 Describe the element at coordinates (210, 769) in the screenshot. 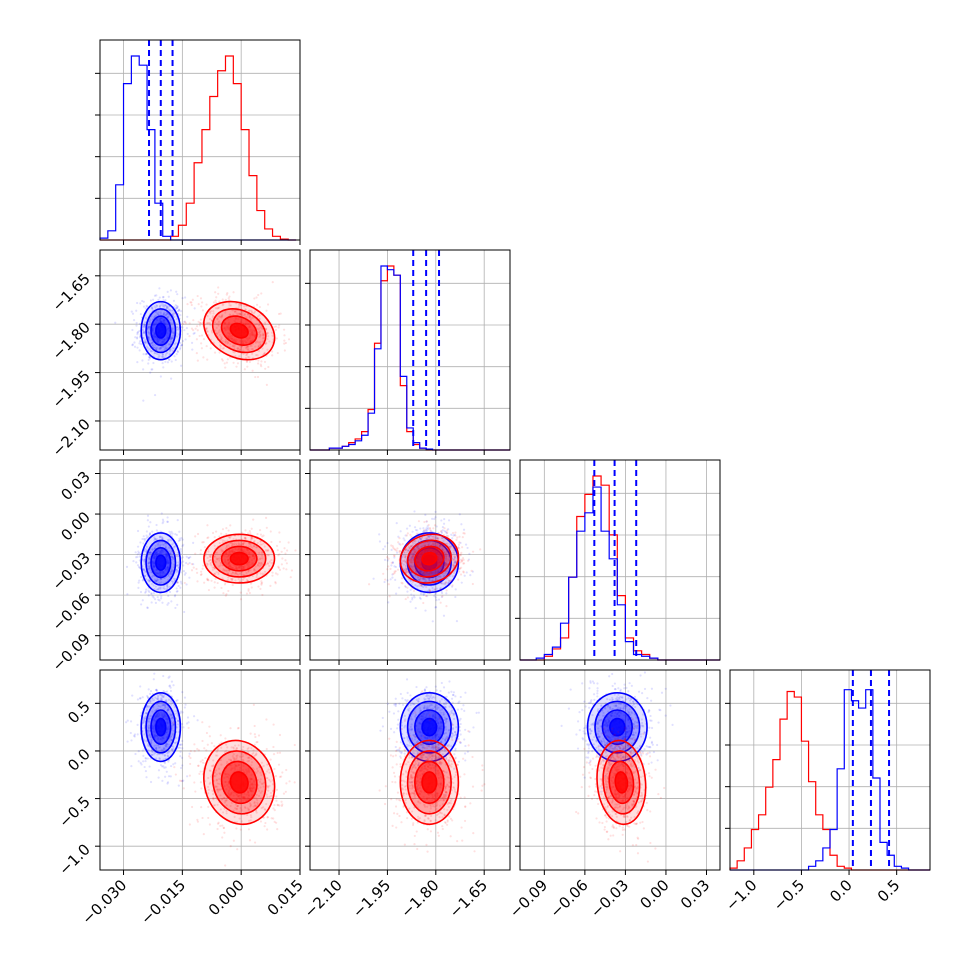

I see `plot-area` at that location.